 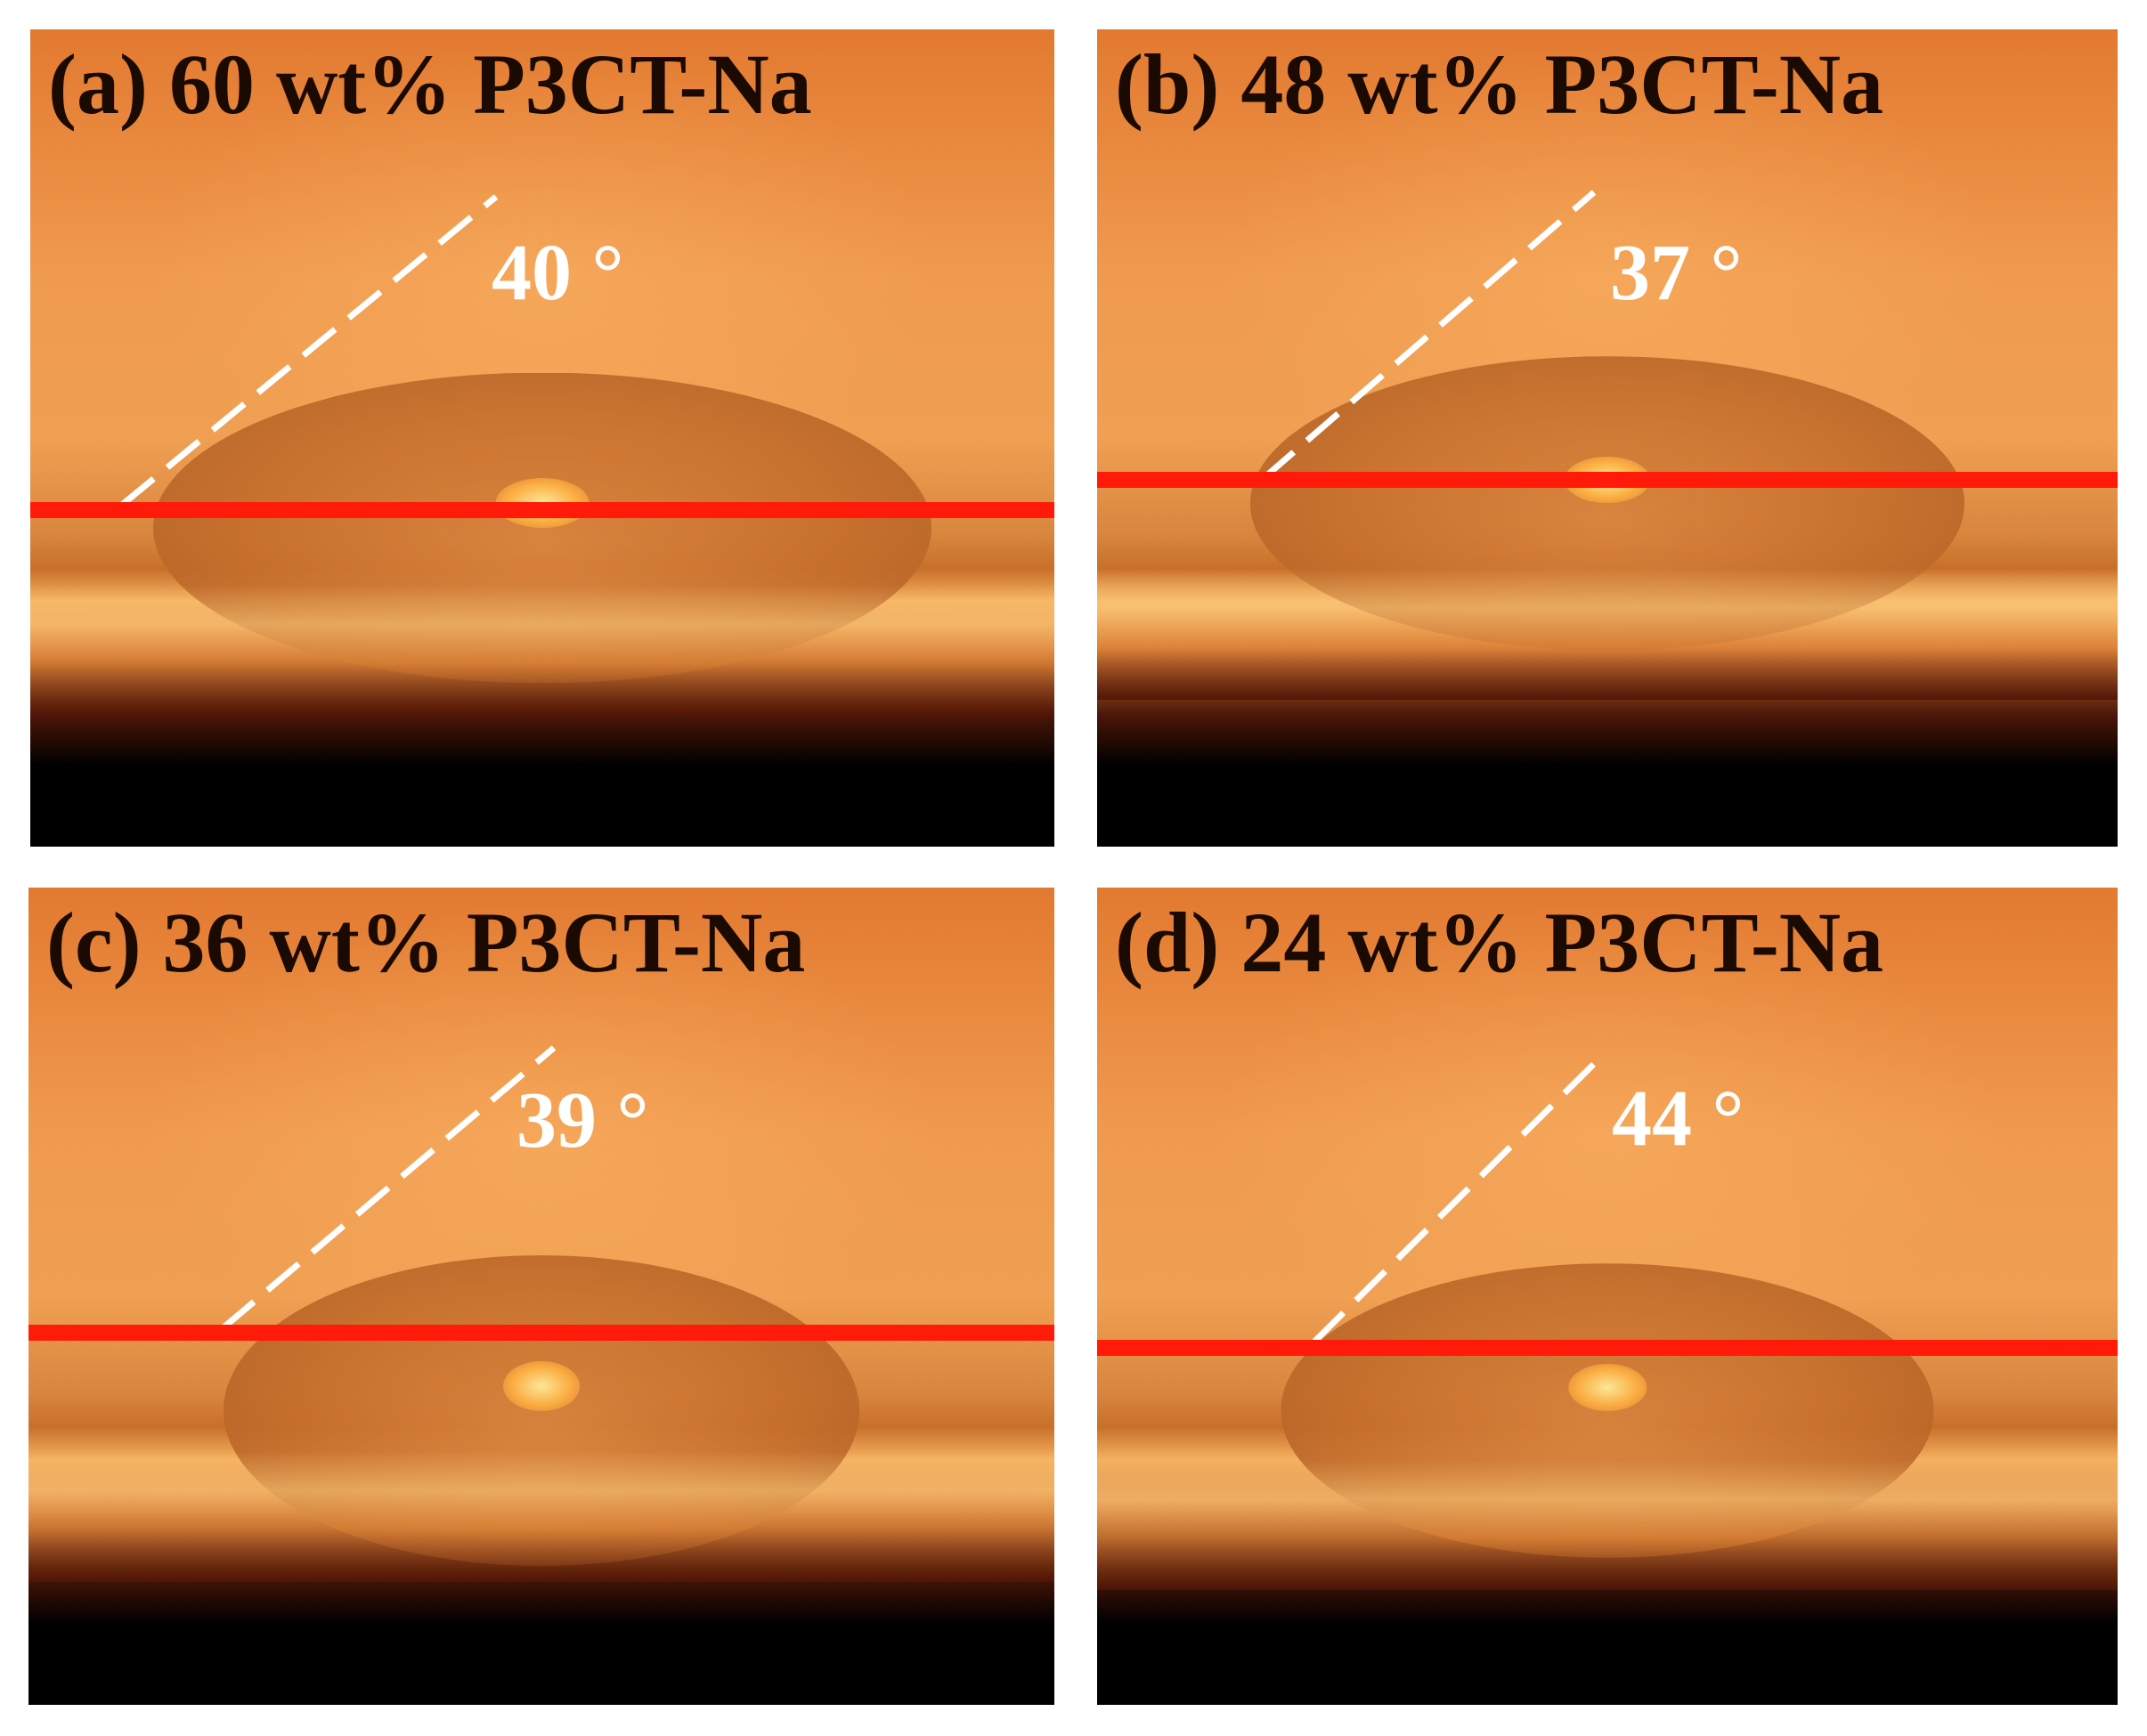 I want to click on panel-title: (d) 24 wt% P3CT-Na, so click(x=1499, y=942).